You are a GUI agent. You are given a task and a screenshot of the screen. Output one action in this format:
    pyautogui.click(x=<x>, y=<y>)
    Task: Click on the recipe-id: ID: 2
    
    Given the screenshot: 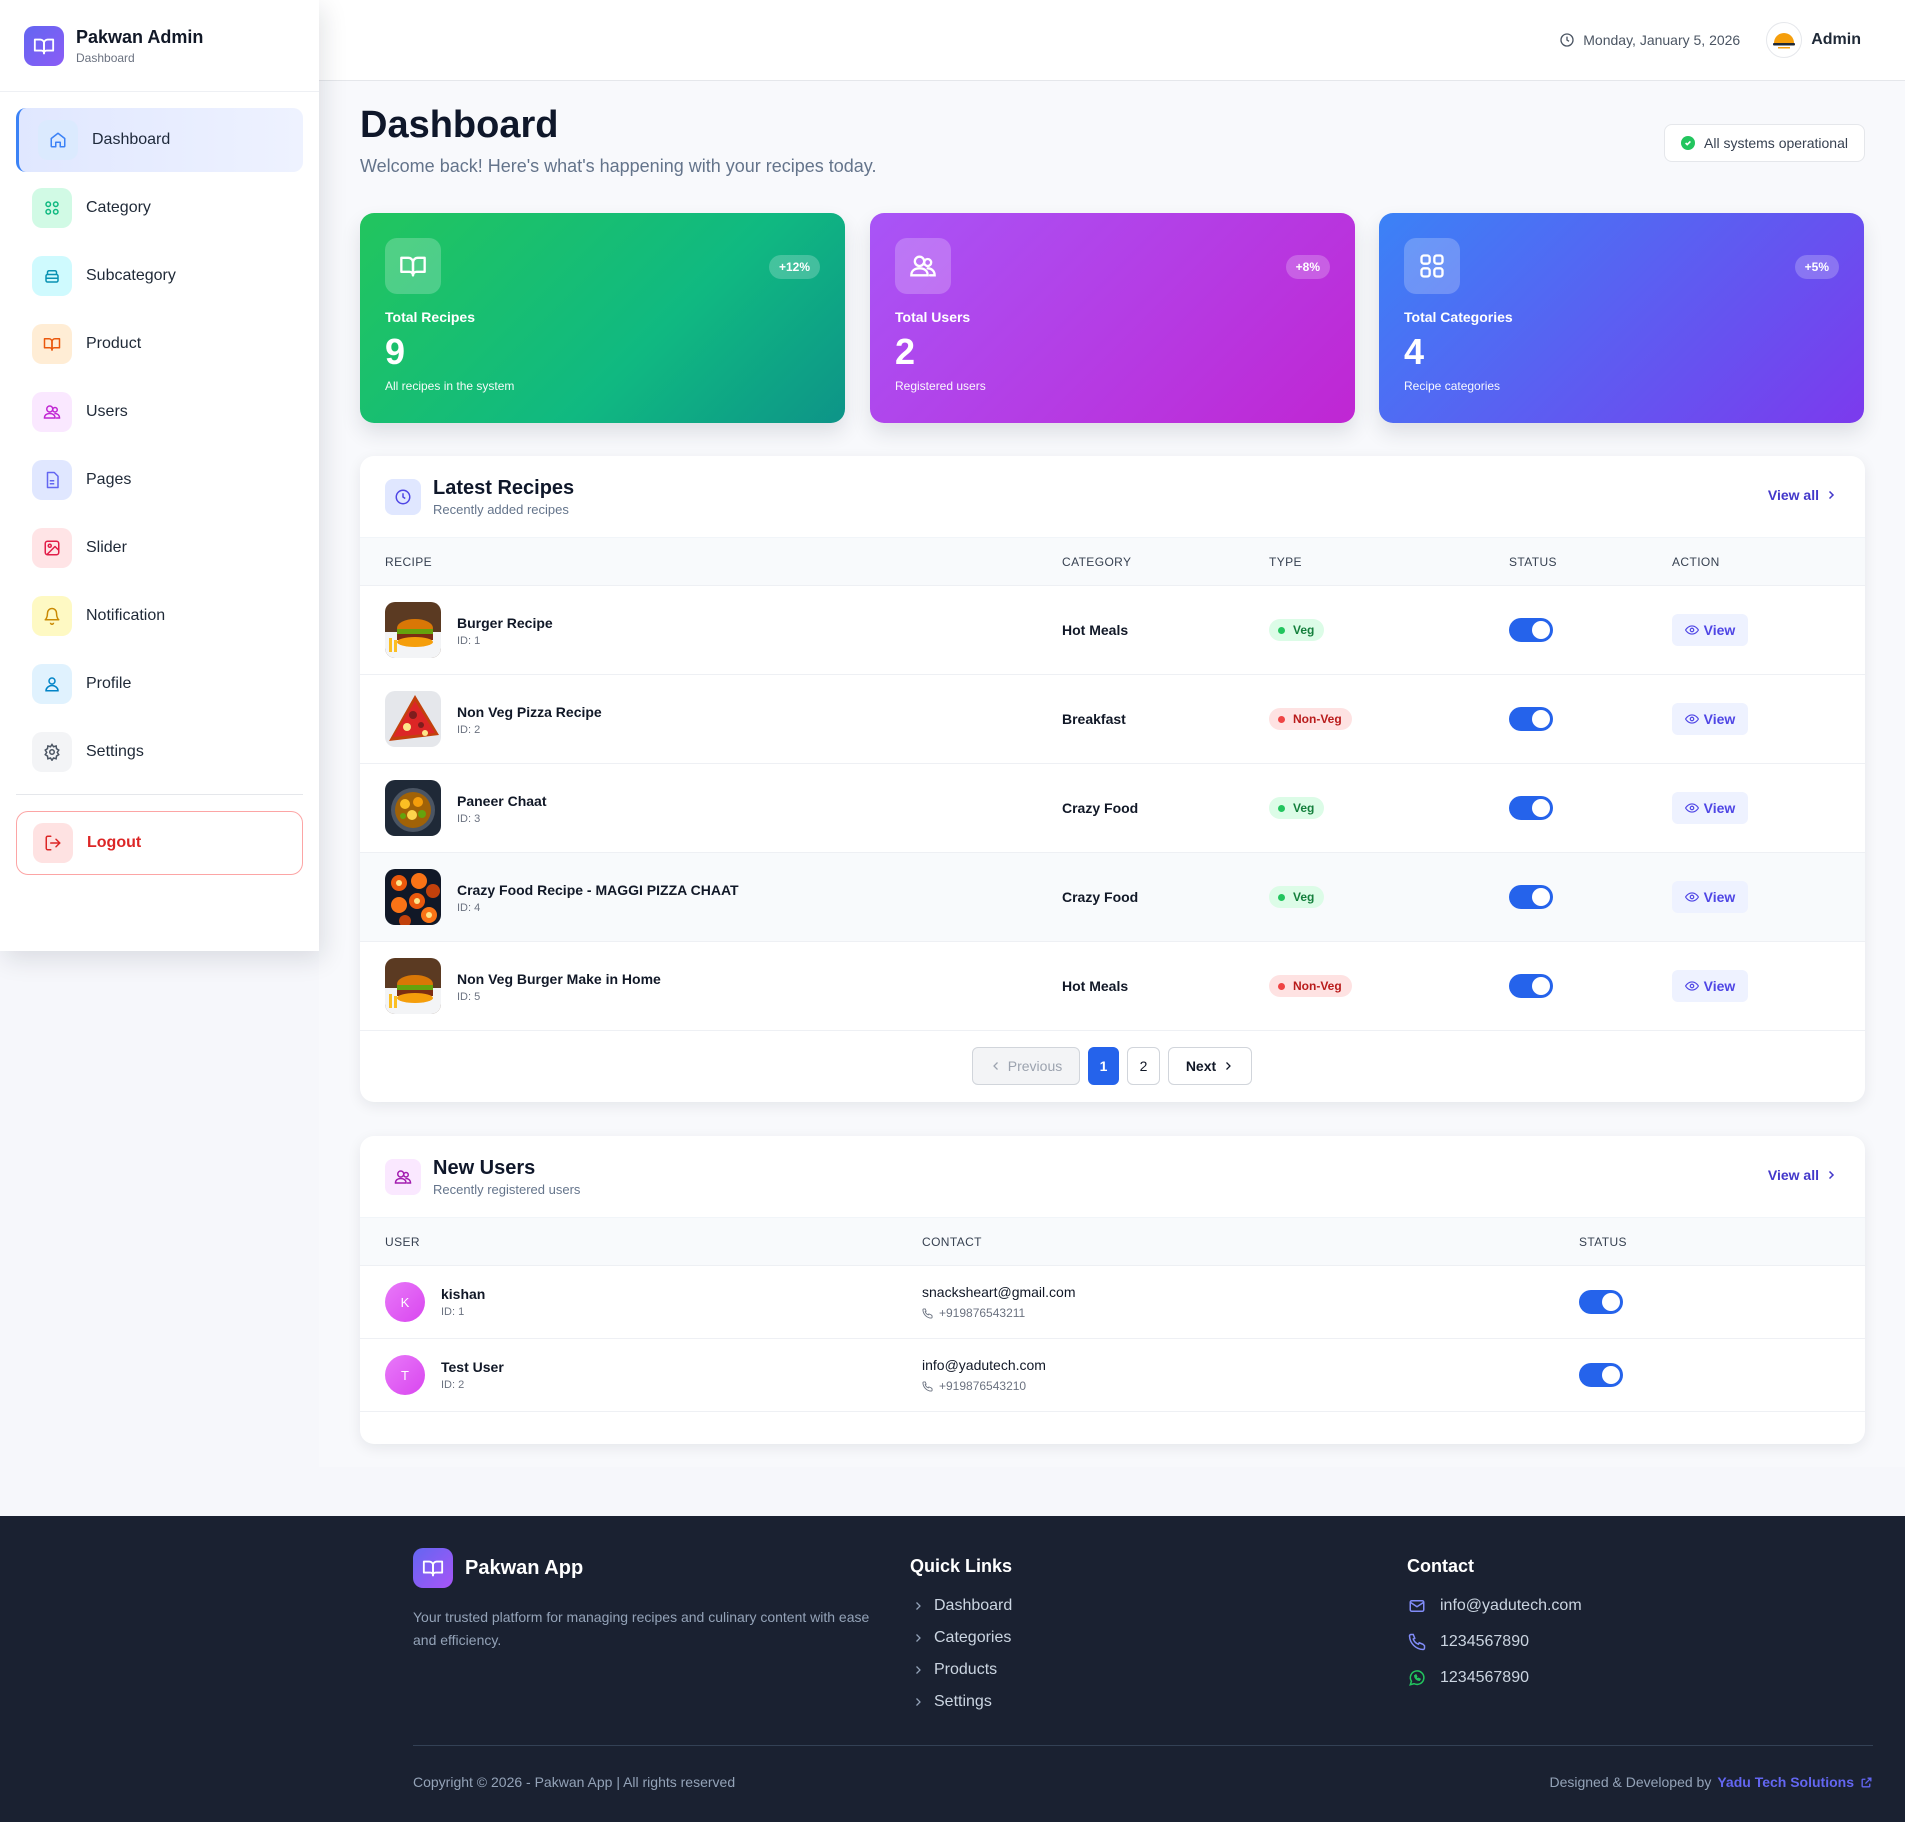 What is the action you would take?
    pyautogui.click(x=469, y=730)
    